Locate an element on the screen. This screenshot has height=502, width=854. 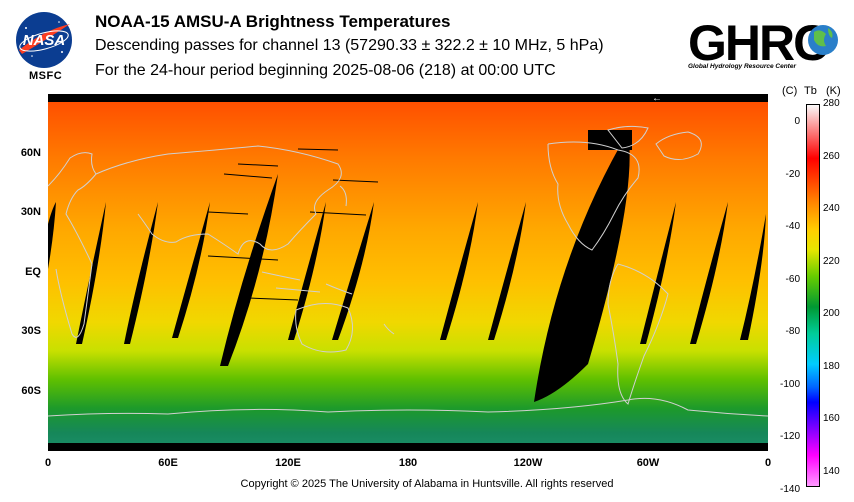
page-title: NOAA-15 AMSU-A Brightness Temperatures is located at coordinates (273, 21).